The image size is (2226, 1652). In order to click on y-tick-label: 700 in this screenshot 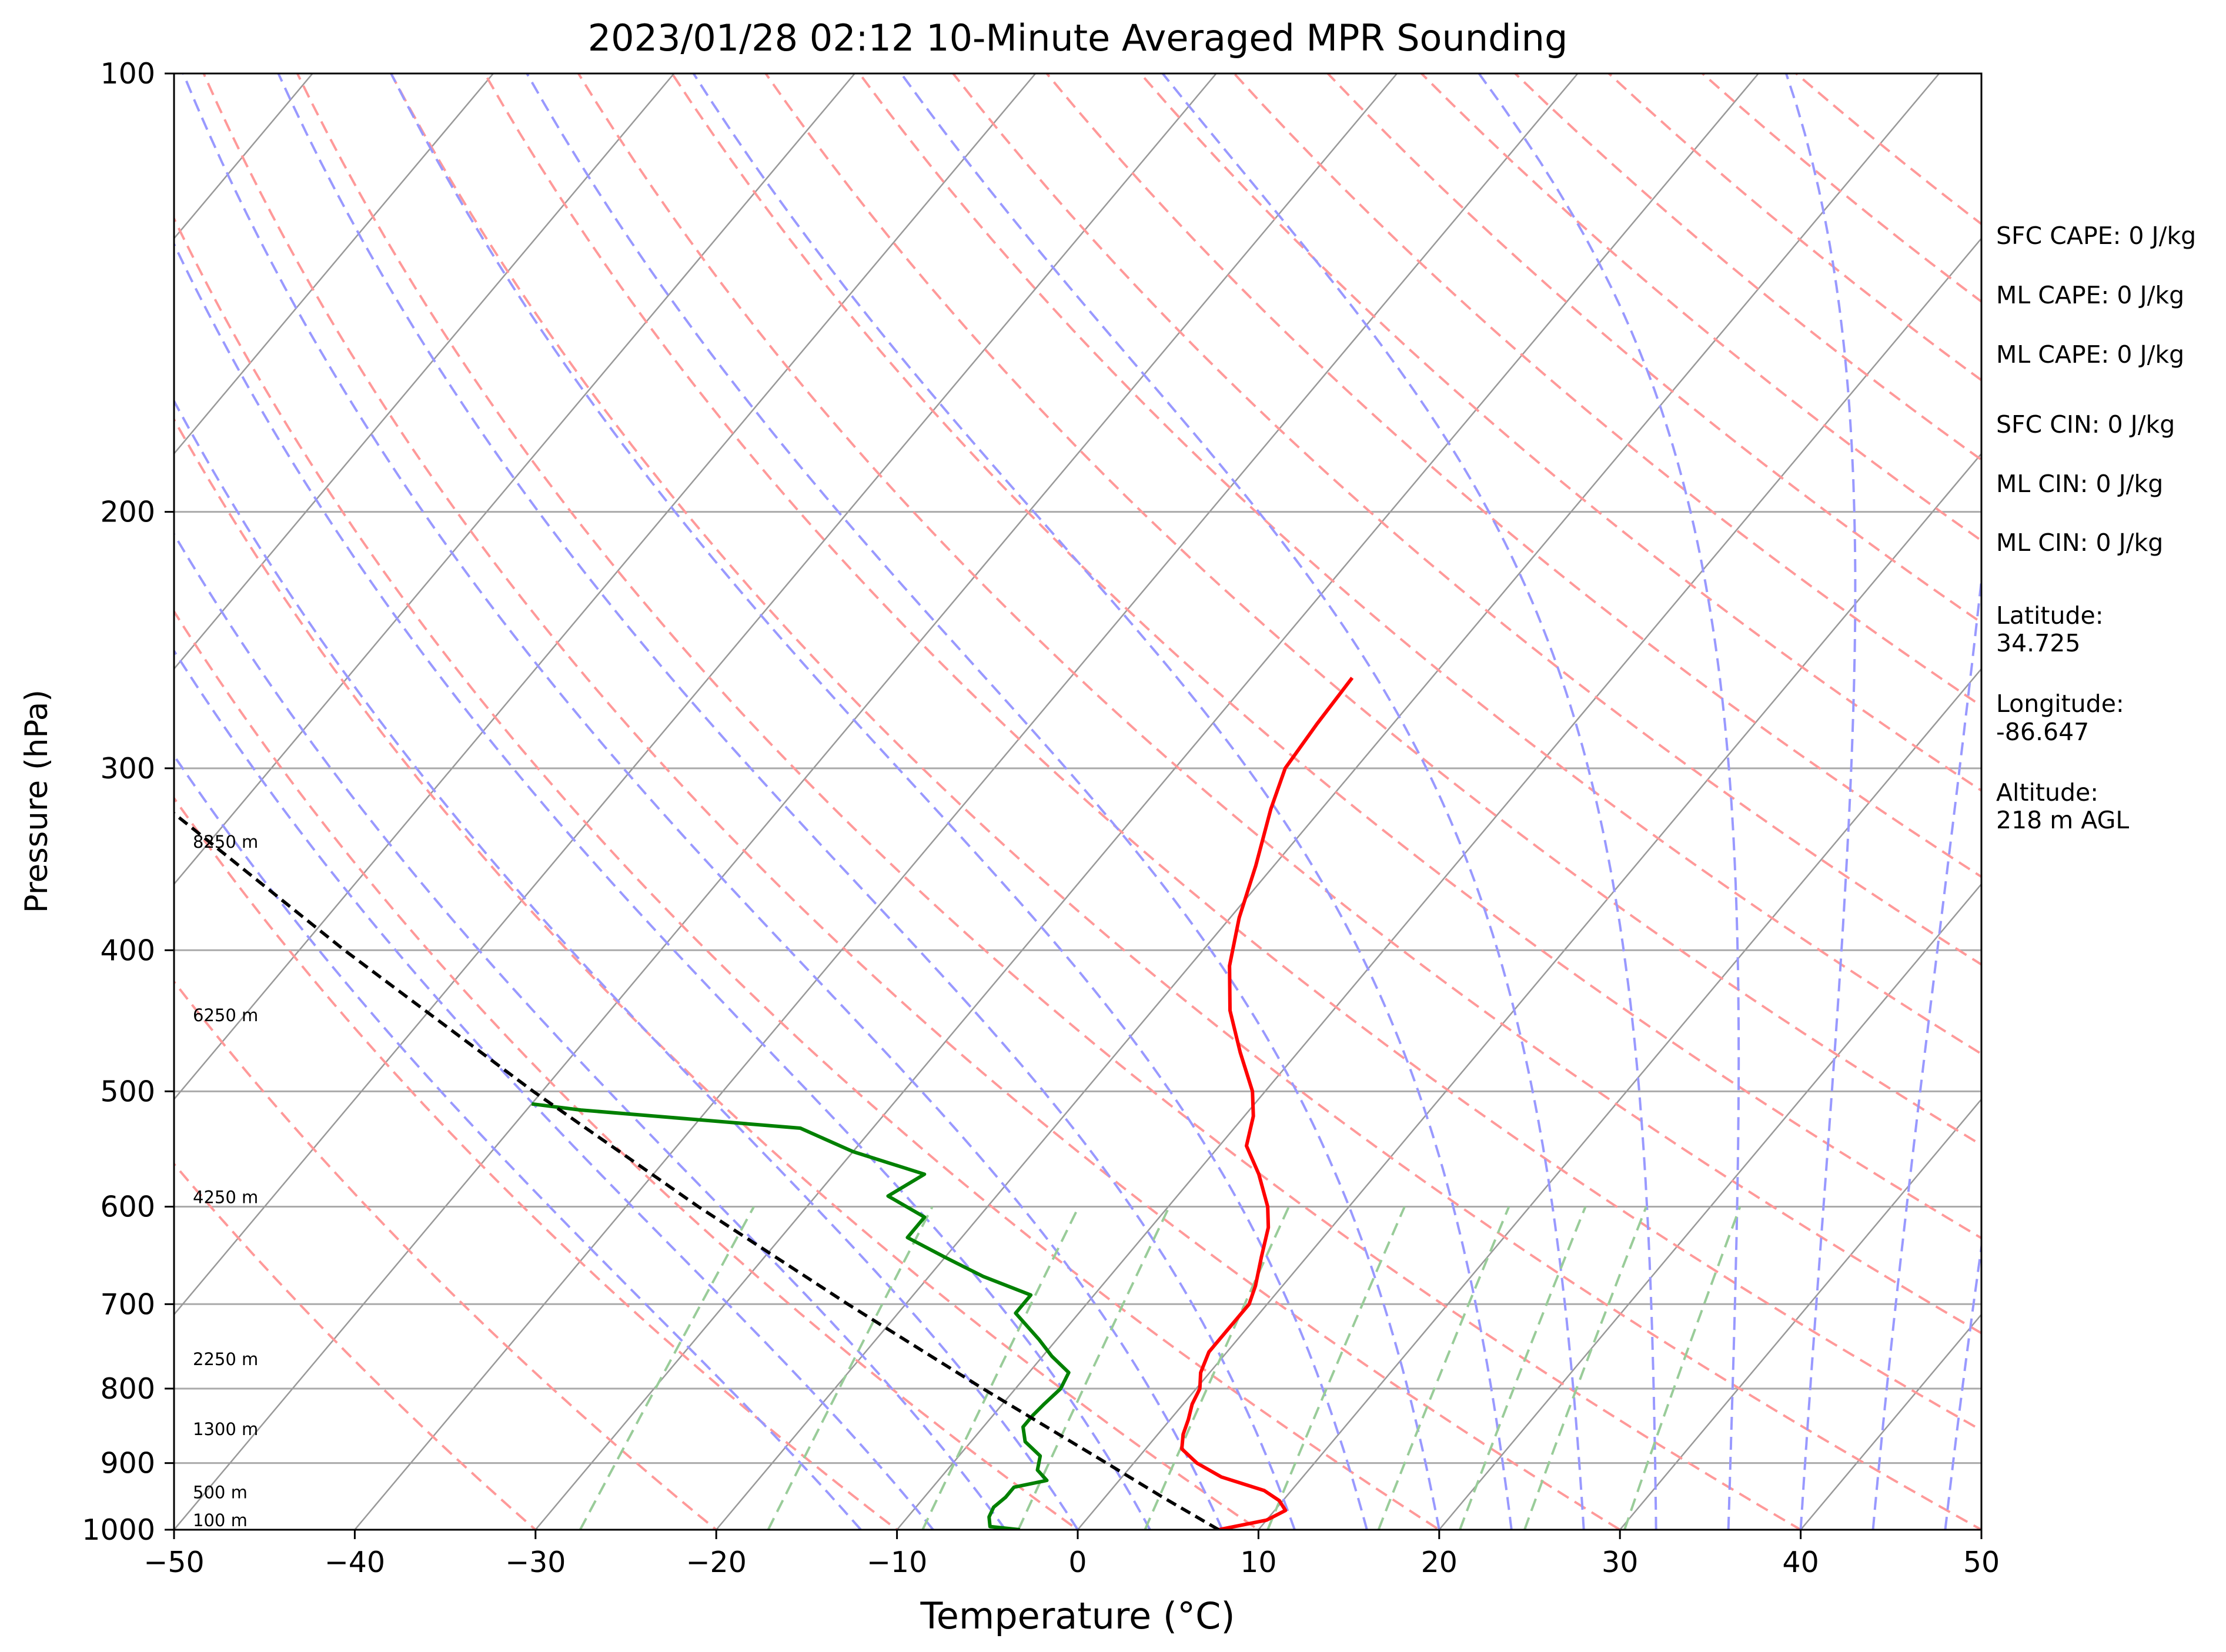, I will do `click(127, 1304)`.